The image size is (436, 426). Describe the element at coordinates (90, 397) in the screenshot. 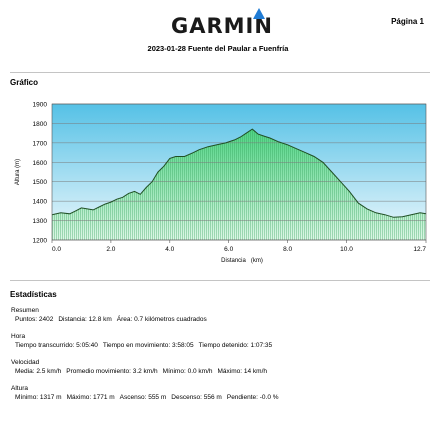

I see `stat-value: Máximo: 1771 m` at that location.